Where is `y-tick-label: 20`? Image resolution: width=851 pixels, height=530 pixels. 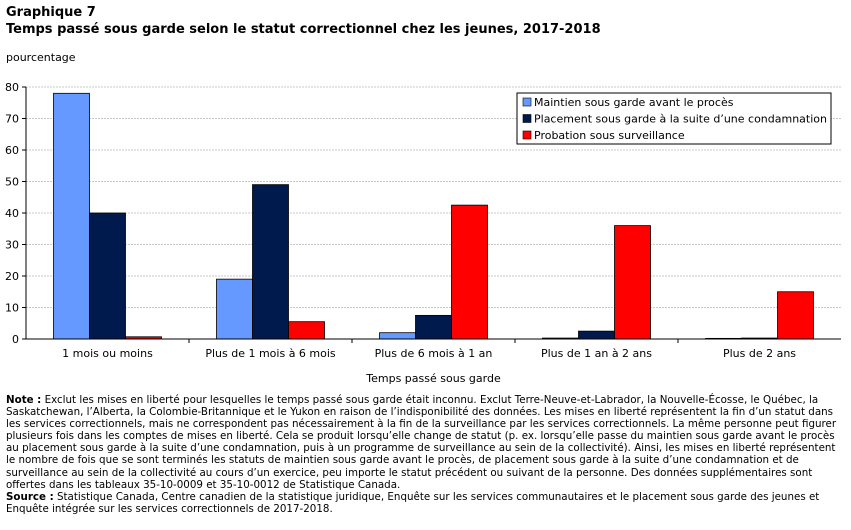 y-tick-label: 20 is located at coordinates (12, 276).